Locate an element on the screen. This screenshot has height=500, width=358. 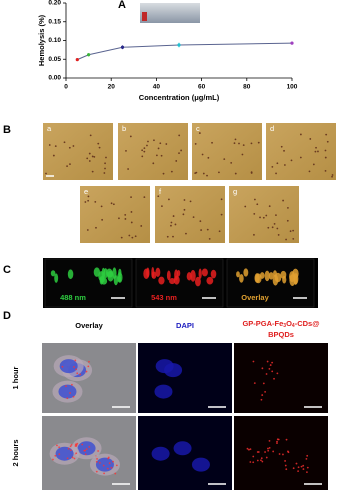
vial-positive is located at coordinates (144, 16).